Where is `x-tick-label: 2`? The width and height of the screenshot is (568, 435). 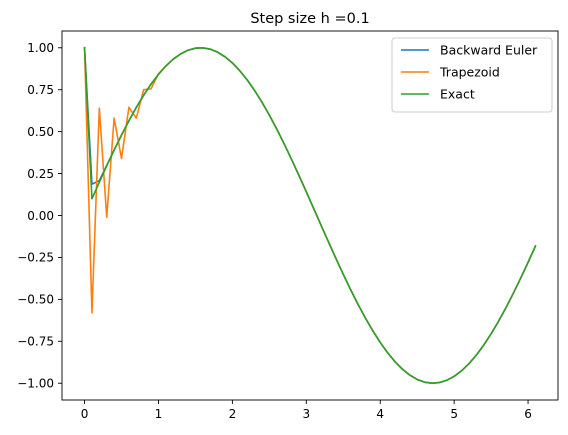 x-tick-label: 2 is located at coordinates (233, 414).